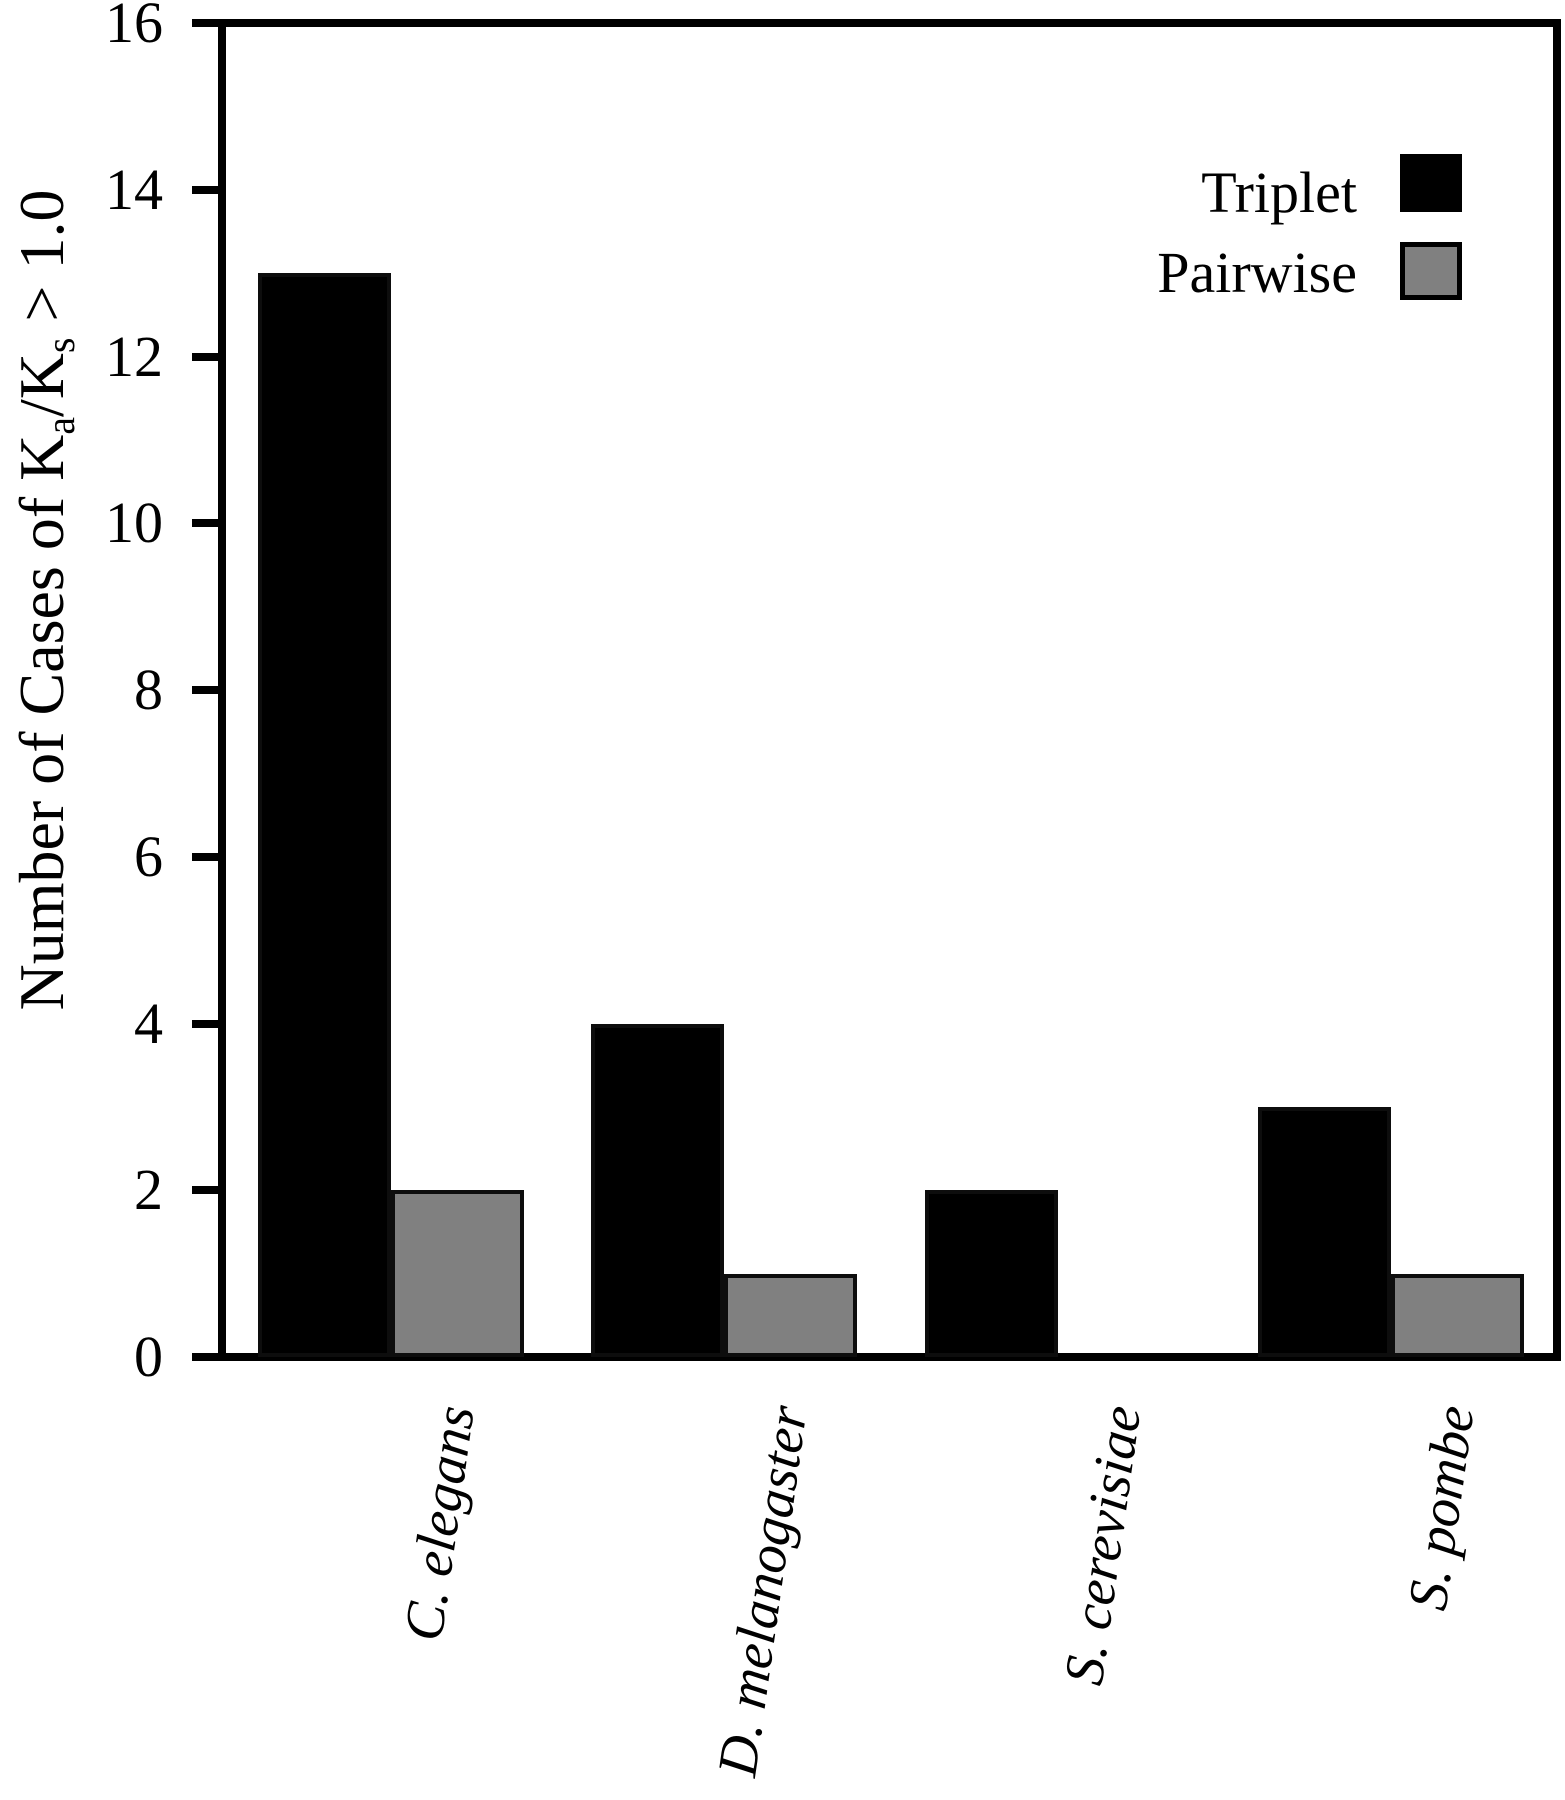 The width and height of the screenshot is (1565, 1800). Describe the element at coordinates (763, 1591) in the screenshot. I see `x-category-label-2: D. melanogaster` at that location.